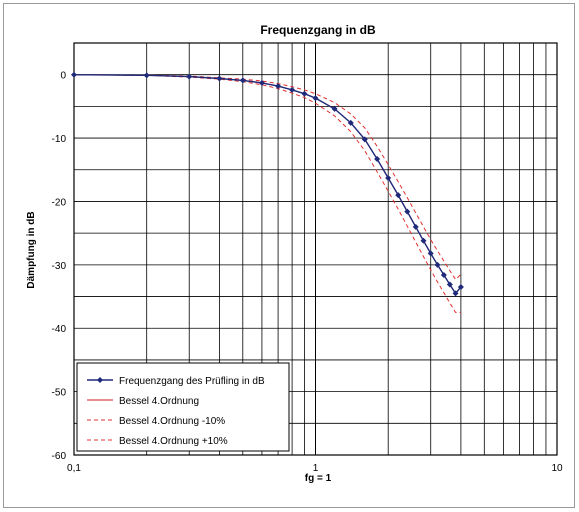 The image size is (579, 512). Describe the element at coordinates (63, 76) in the screenshot. I see `y-tick-label: 0` at that location.